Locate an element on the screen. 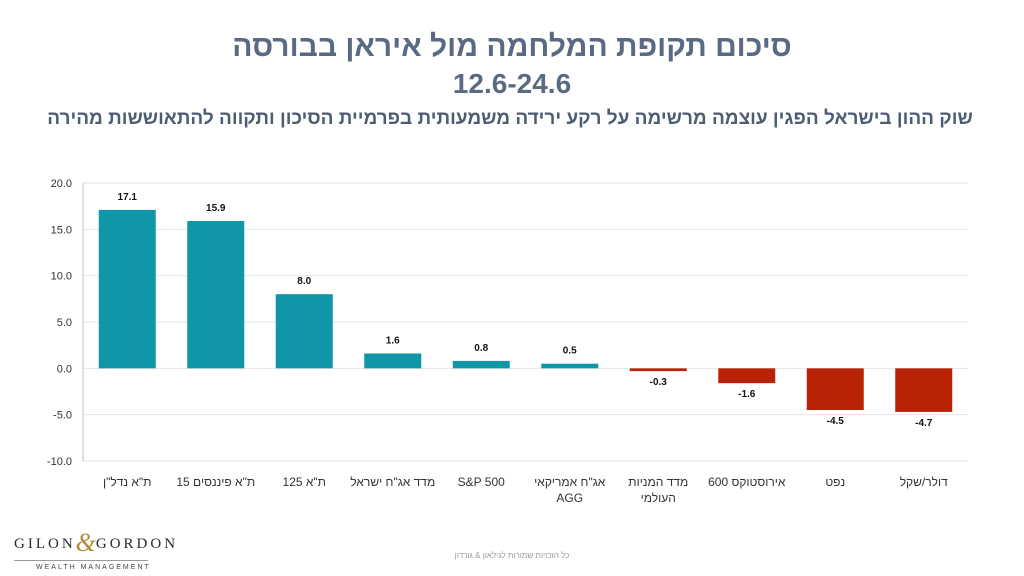  x-tick-label: נפט is located at coordinates (835, 482).